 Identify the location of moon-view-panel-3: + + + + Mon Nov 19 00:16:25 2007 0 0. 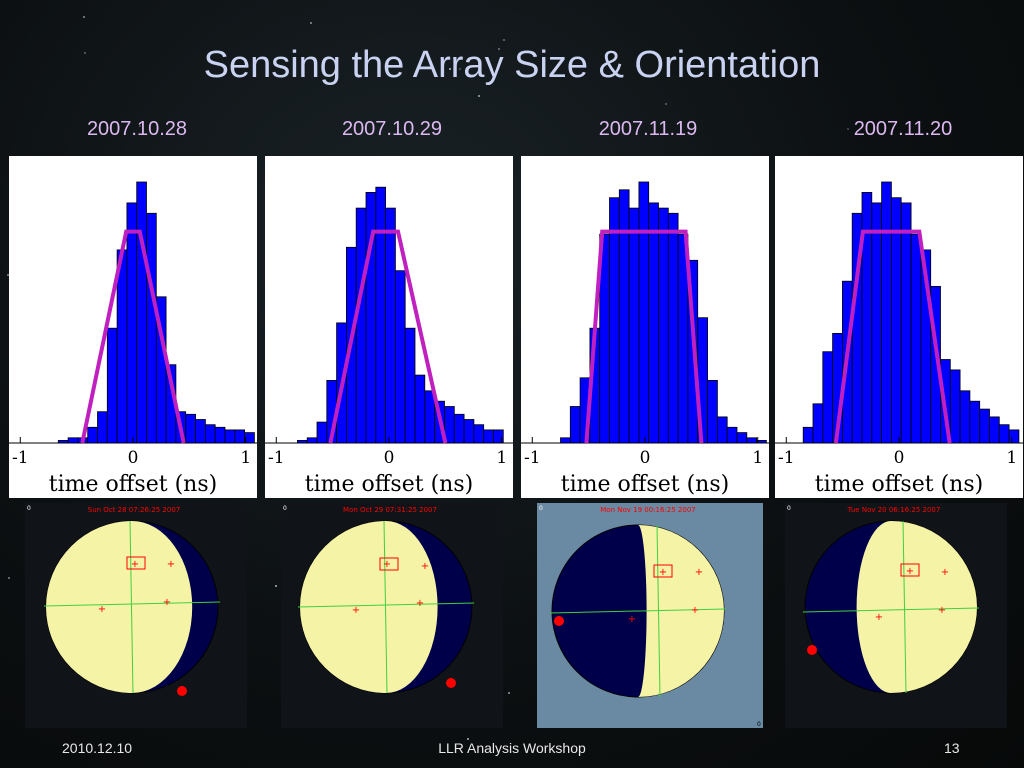
(650, 615).